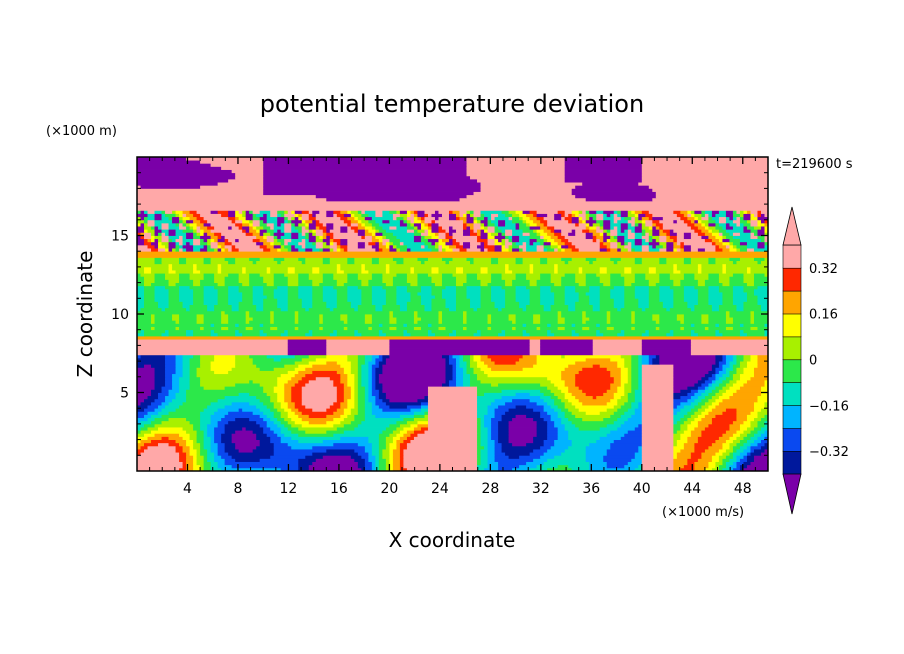  I want to click on colorbar-segment, so click(792, 325).